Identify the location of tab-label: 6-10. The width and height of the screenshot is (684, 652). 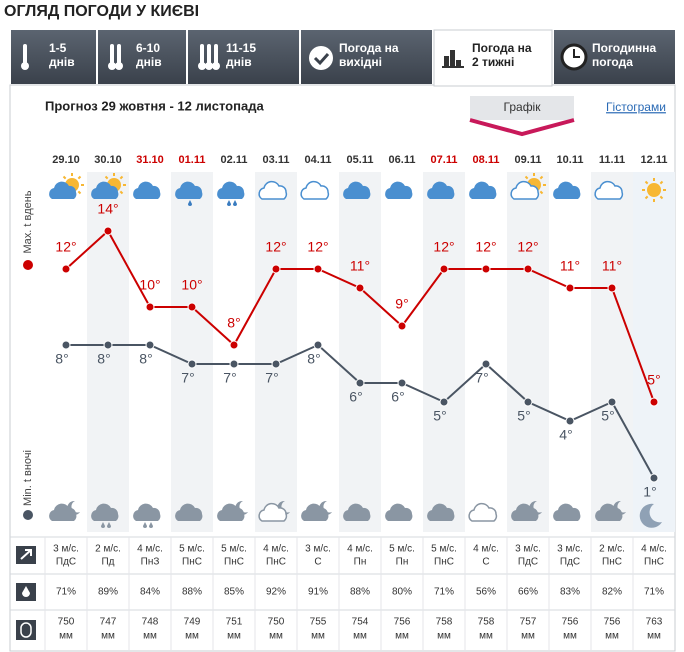
(148, 48).